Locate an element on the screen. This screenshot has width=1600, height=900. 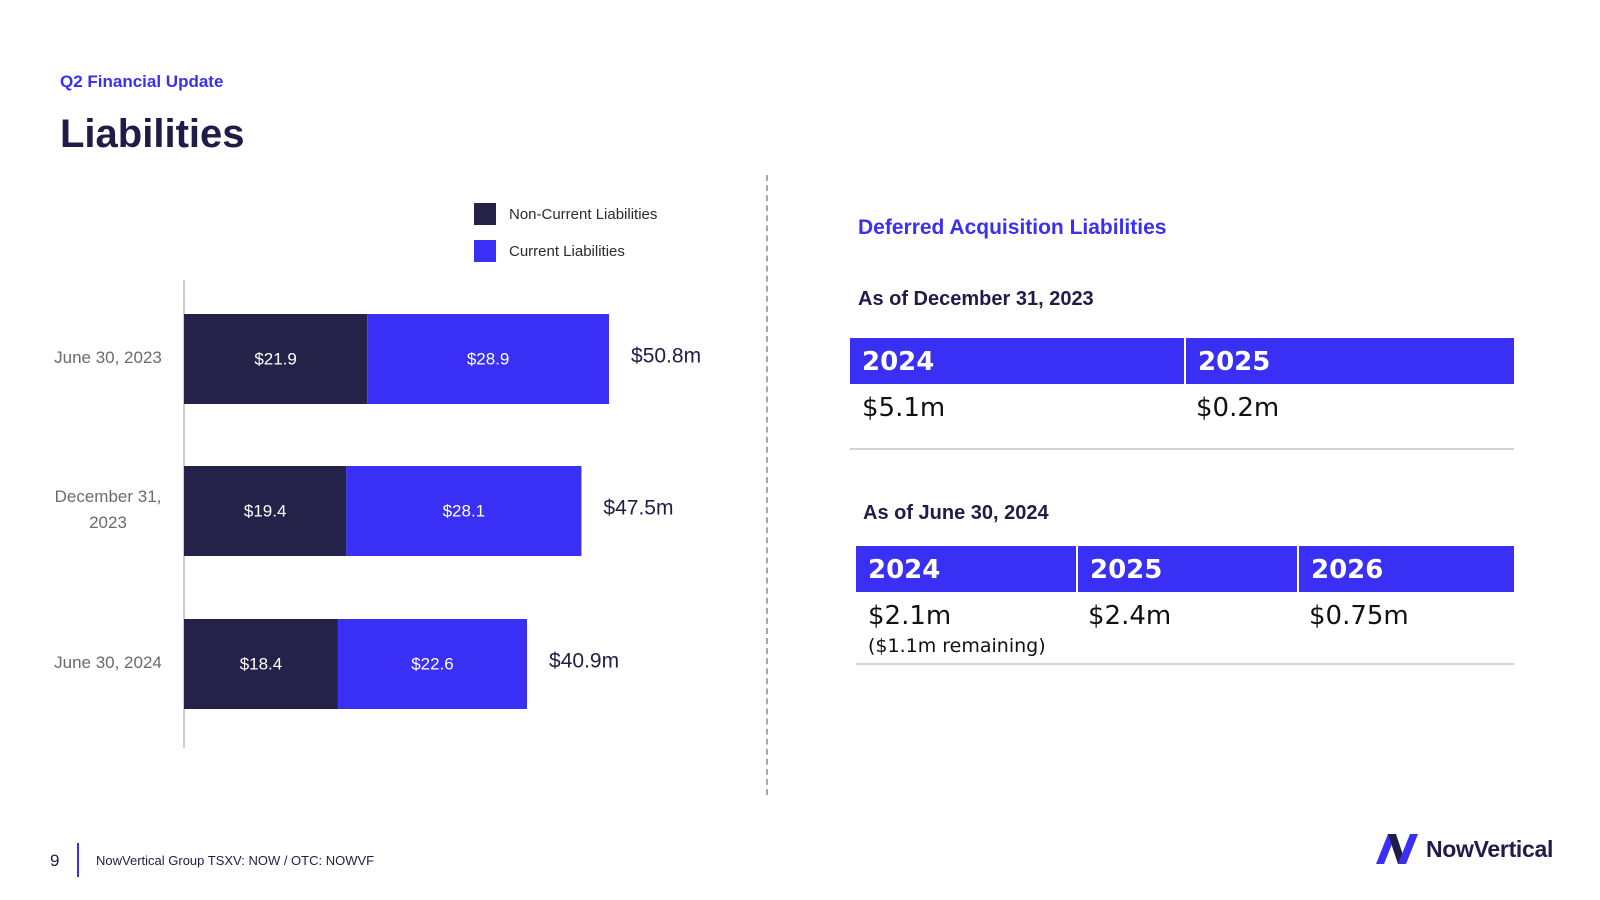
deferred-section-title: Deferred Acquisition Liabilities is located at coordinates (1012, 227).